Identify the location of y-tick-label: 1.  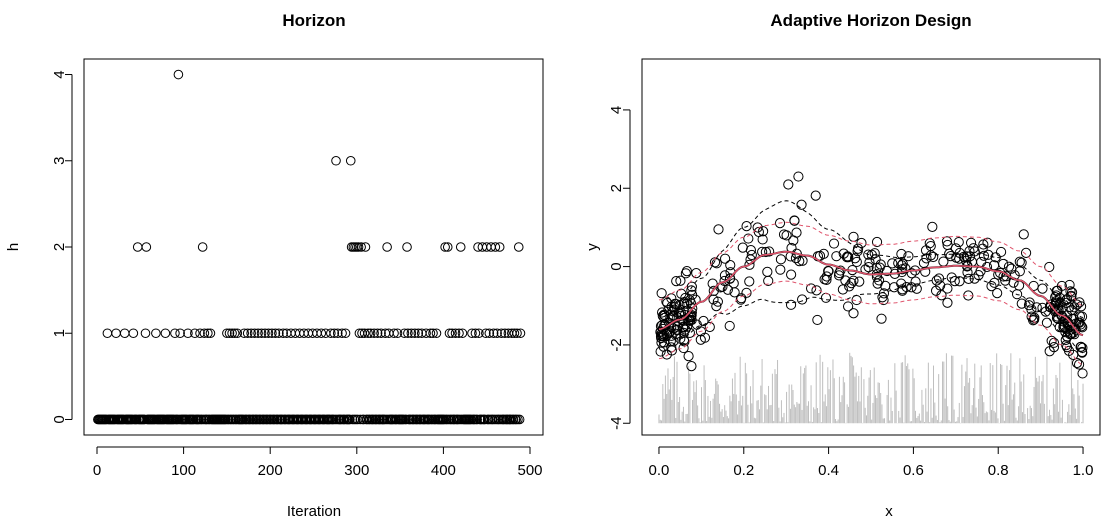
(59, 333).